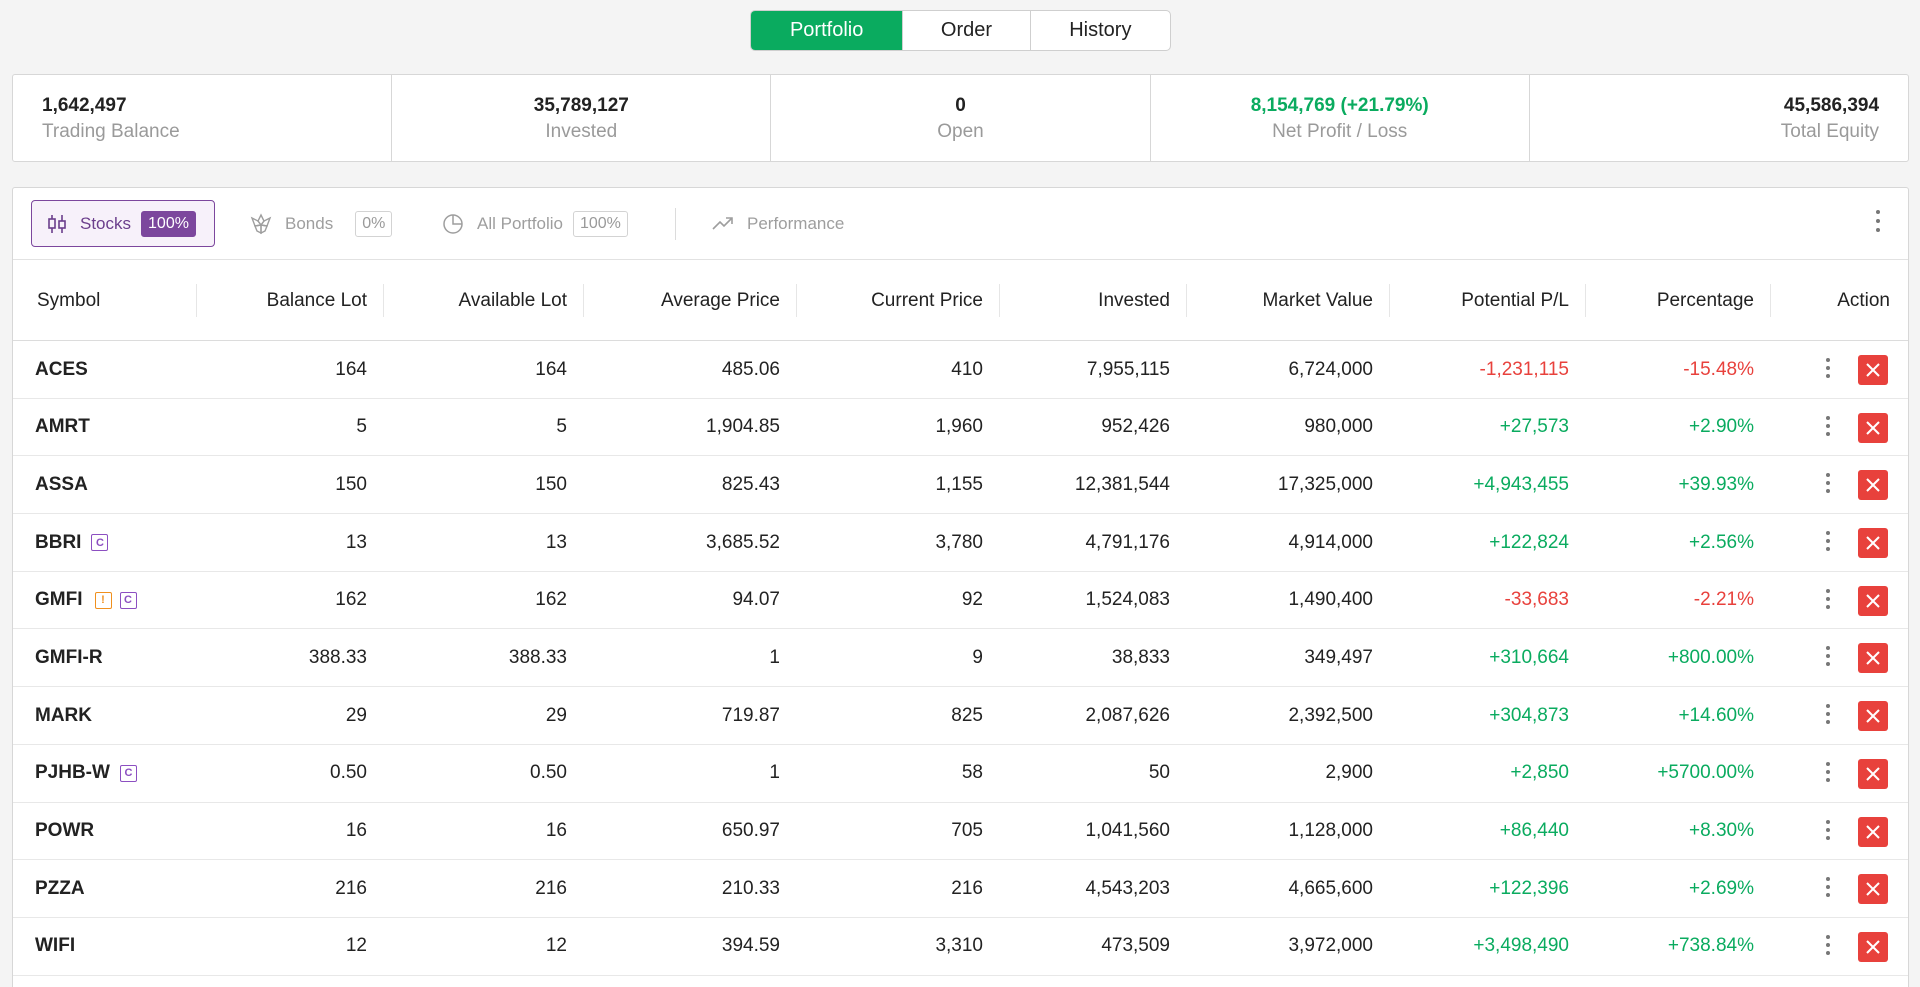 The height and width of the screenshot is (987, 1920). What do you see at coordinates (534, 223) in the screenshot?
I see `filter-all-portfolio: All Portfolio 100%` at bounding box center [534, 223].